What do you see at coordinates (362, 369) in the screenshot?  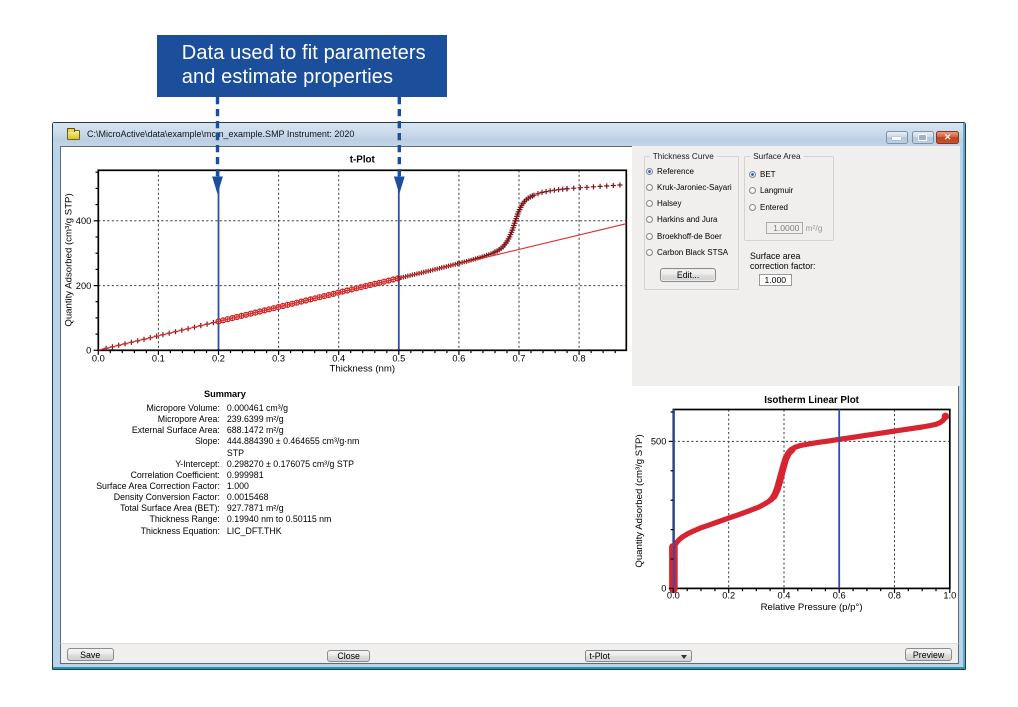 I see `svg-text: Thickness (nm)` at bounding box center [362, 369].